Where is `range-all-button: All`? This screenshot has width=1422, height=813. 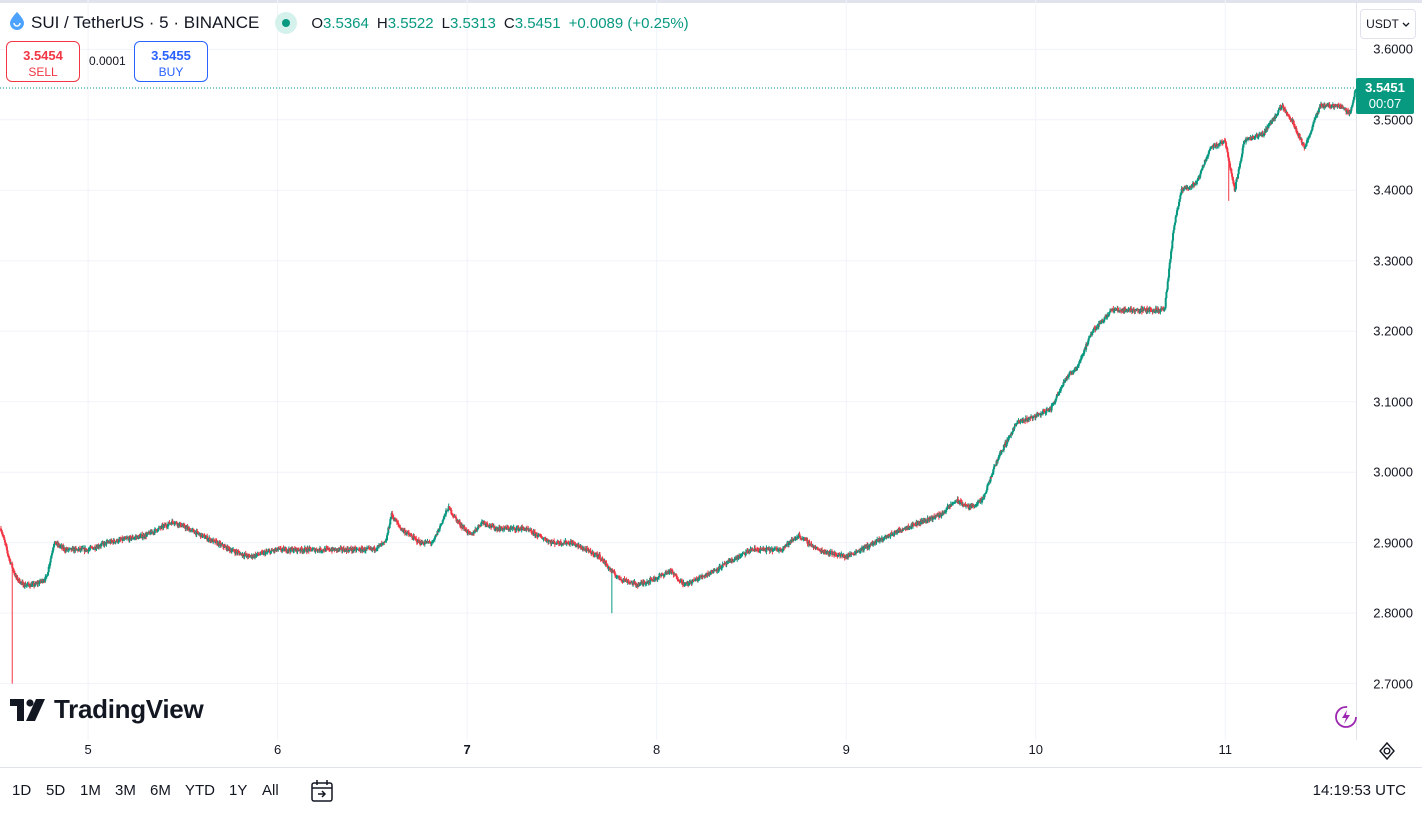
range-all-button: All is located at coordinates (270, 790).